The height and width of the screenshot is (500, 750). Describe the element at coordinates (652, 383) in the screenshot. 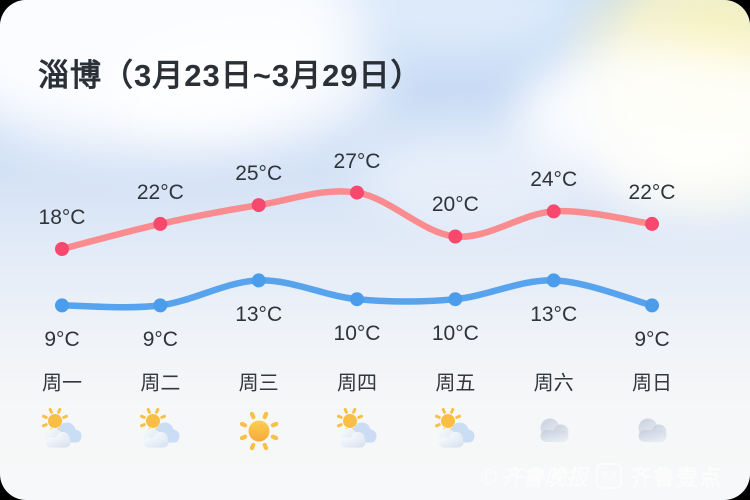

I see `weekday-label: 周日` at that location.